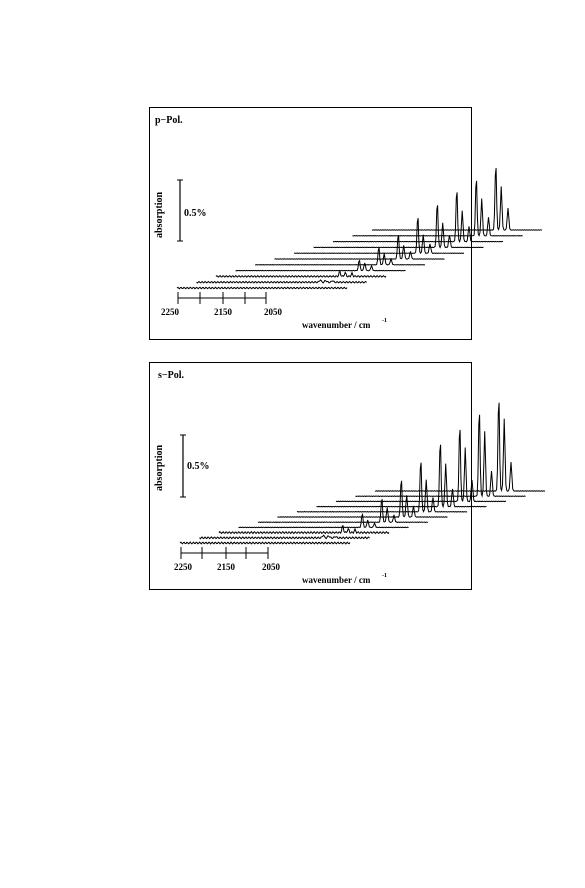  Describe the element at coordinates (171, 375) in the screenshot. I see `chart-title: s−Pol.` at that location.